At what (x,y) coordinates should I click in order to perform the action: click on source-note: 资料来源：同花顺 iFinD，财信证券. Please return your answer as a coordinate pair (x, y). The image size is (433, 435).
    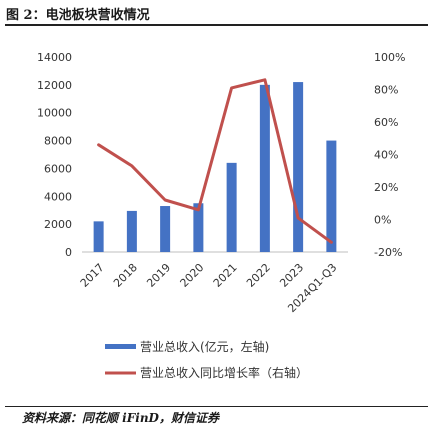
    Looking at the image, I should click on (120, 418).